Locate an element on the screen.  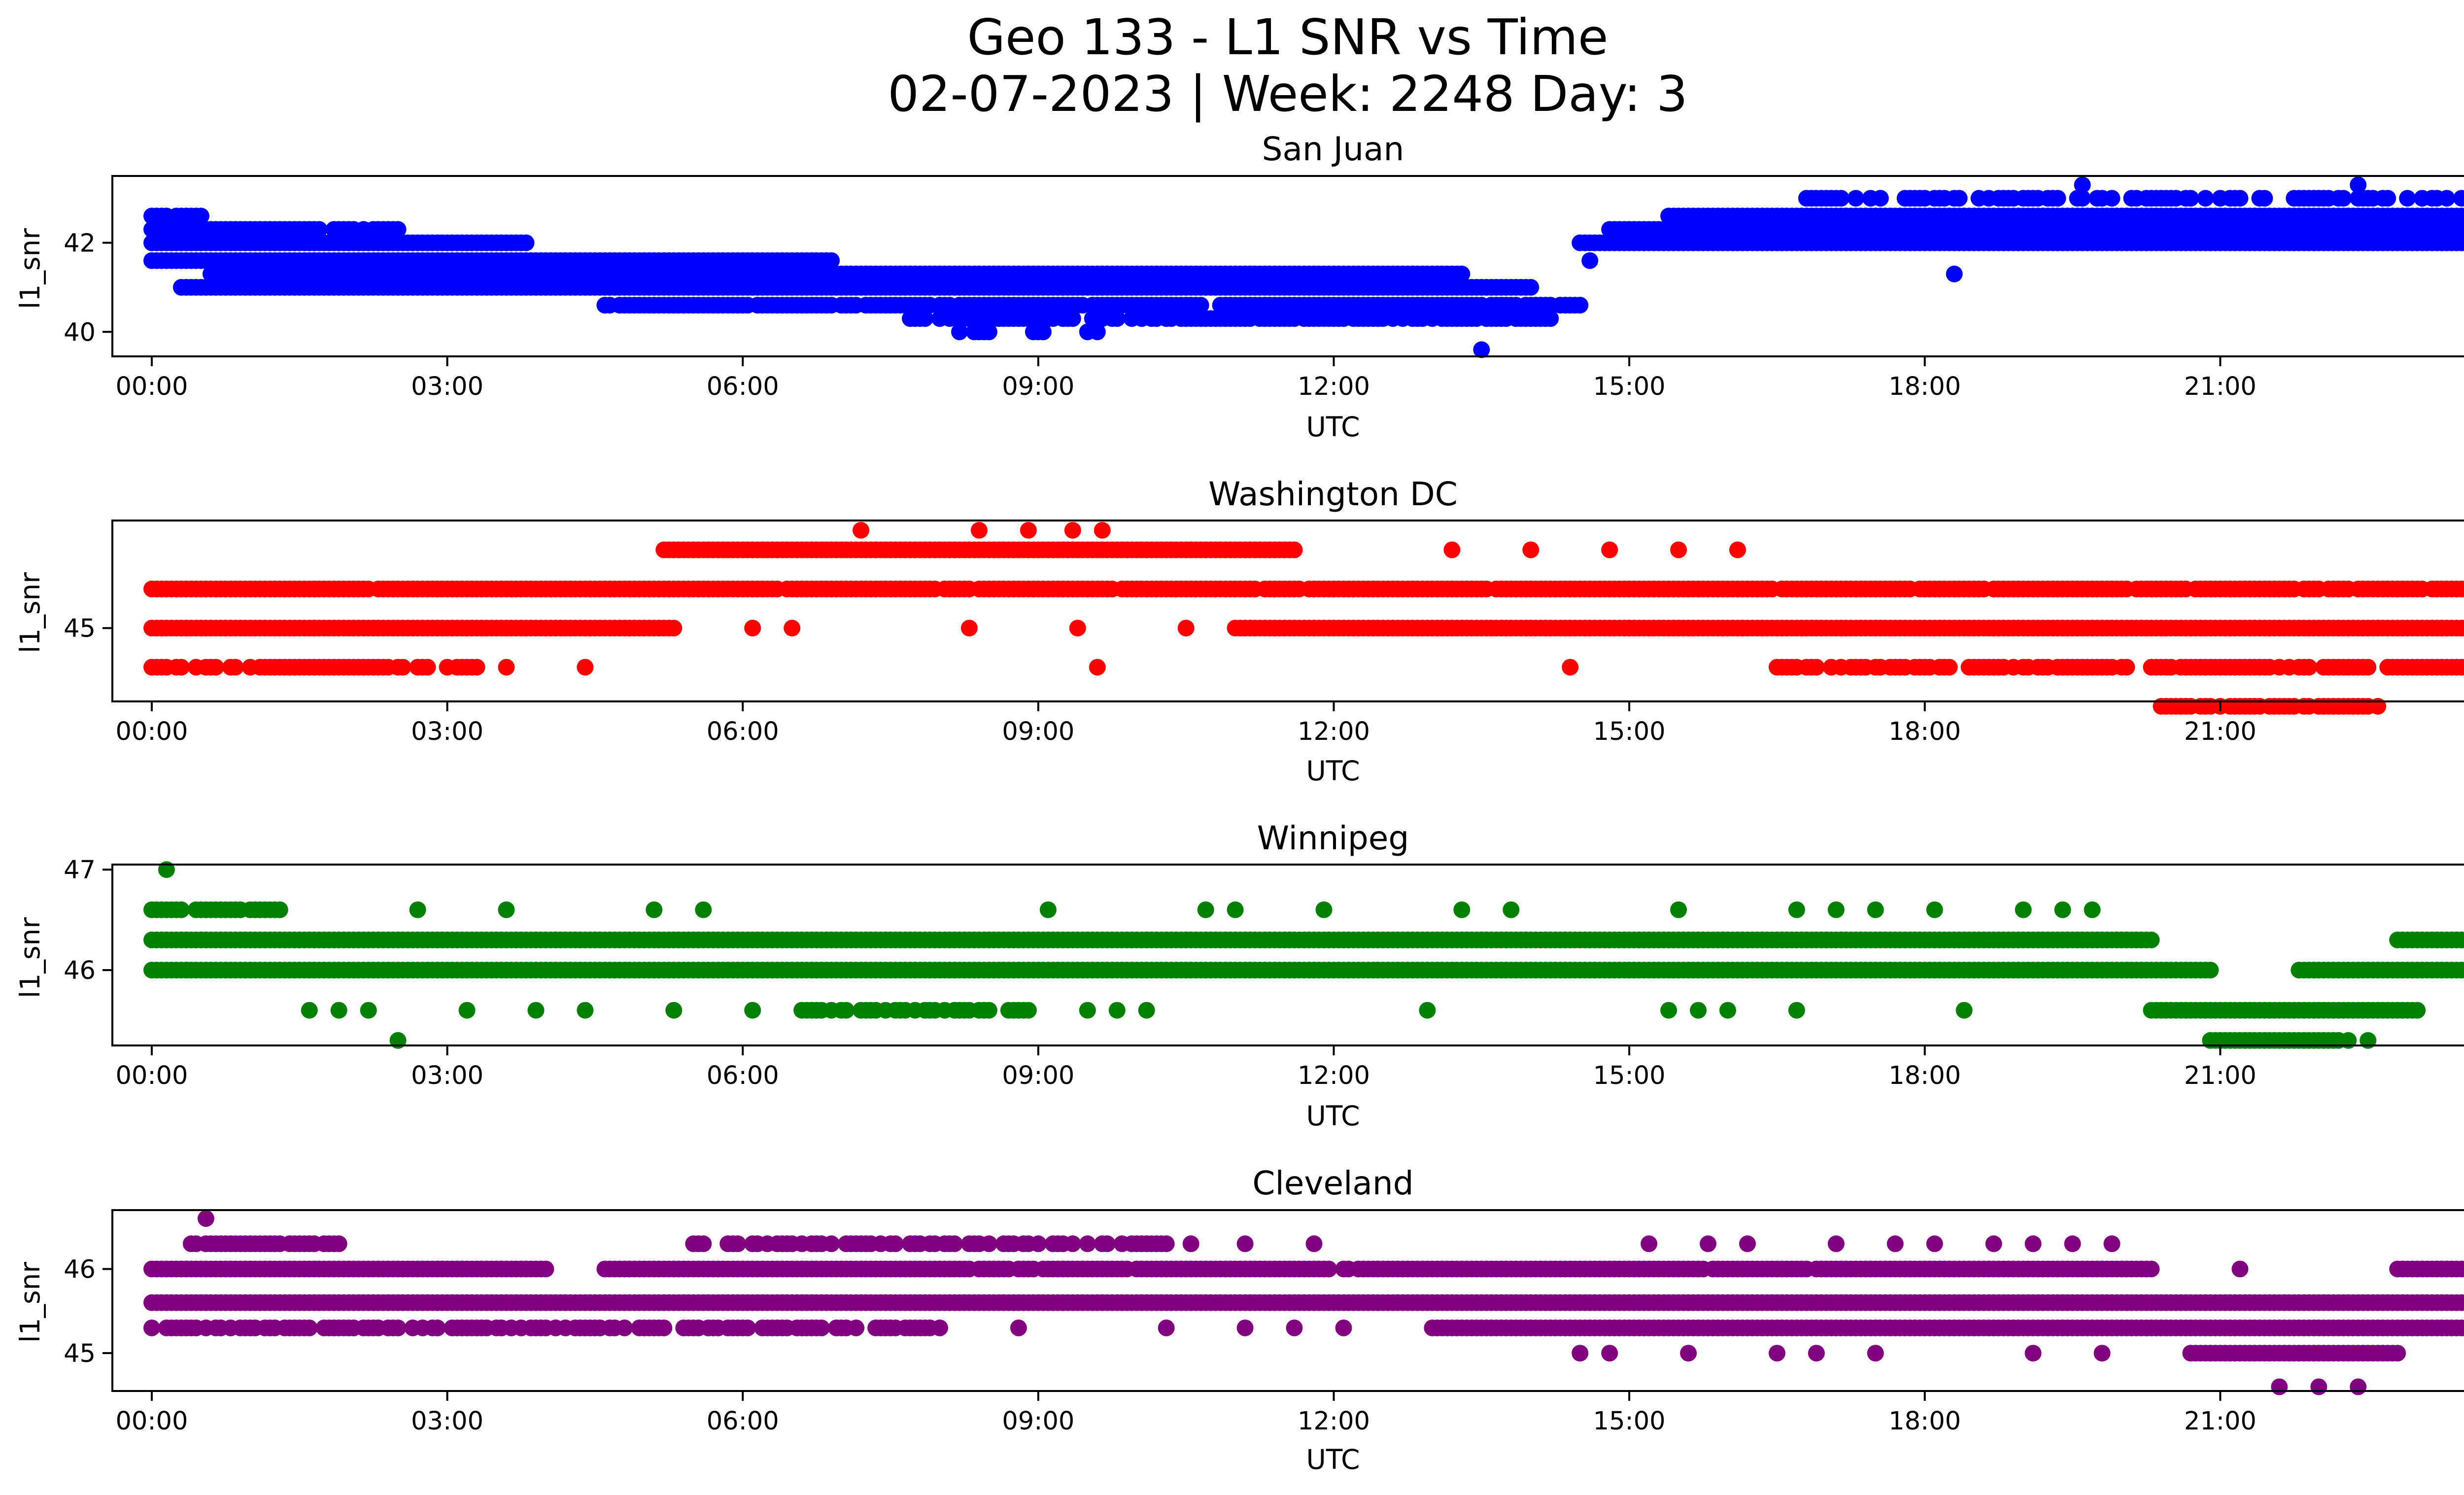
y-tick-label: 42 is located at coordinates (80, 243).